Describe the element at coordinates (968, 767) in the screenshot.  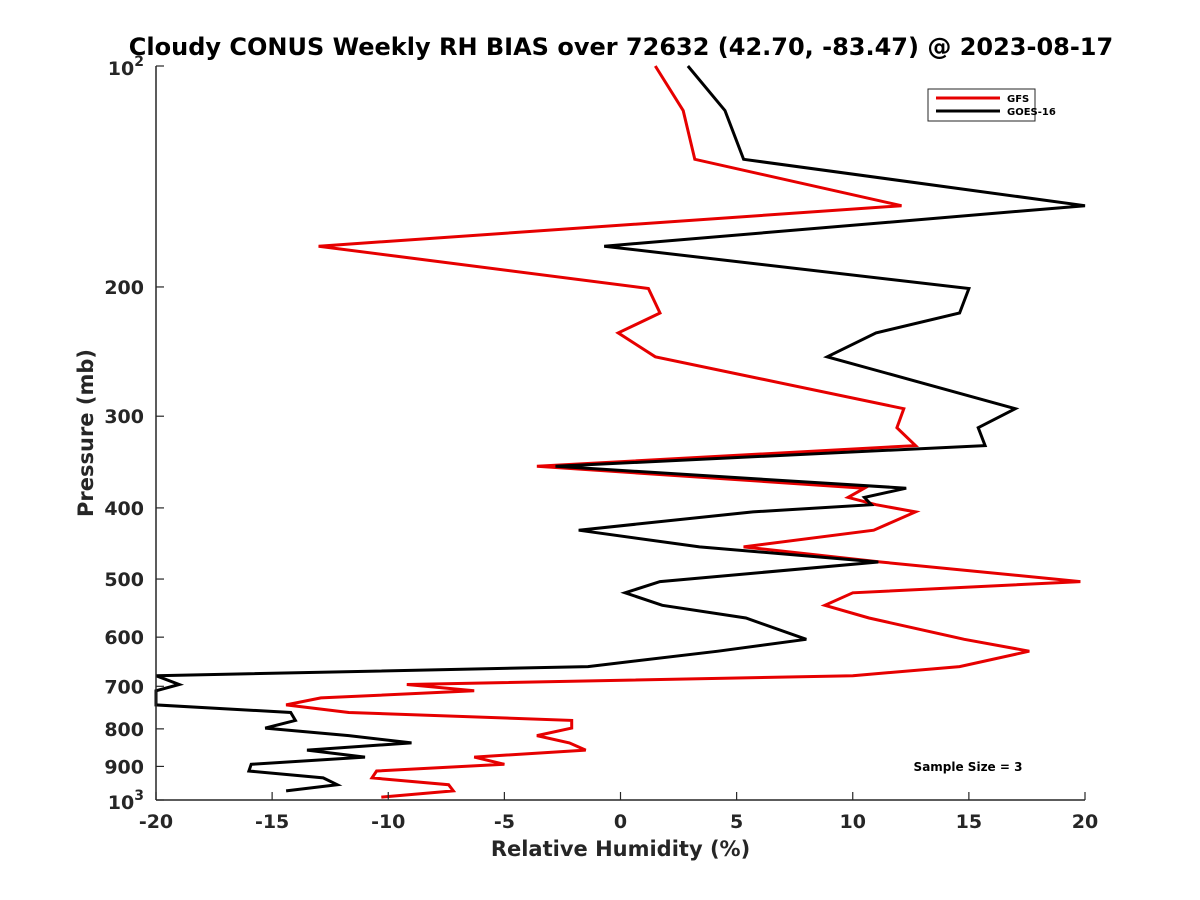
I see `sample-size-annotation: Sample Size = 3` at that location.